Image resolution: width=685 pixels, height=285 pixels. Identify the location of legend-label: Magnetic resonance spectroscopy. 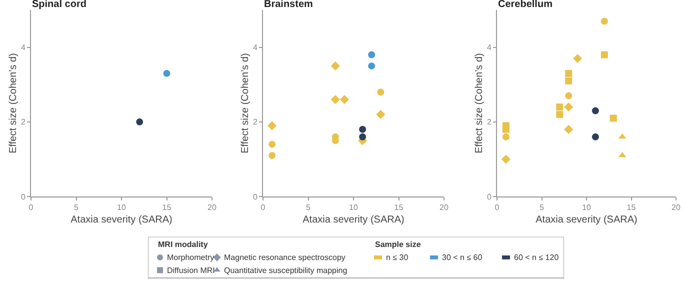
(285, 257).